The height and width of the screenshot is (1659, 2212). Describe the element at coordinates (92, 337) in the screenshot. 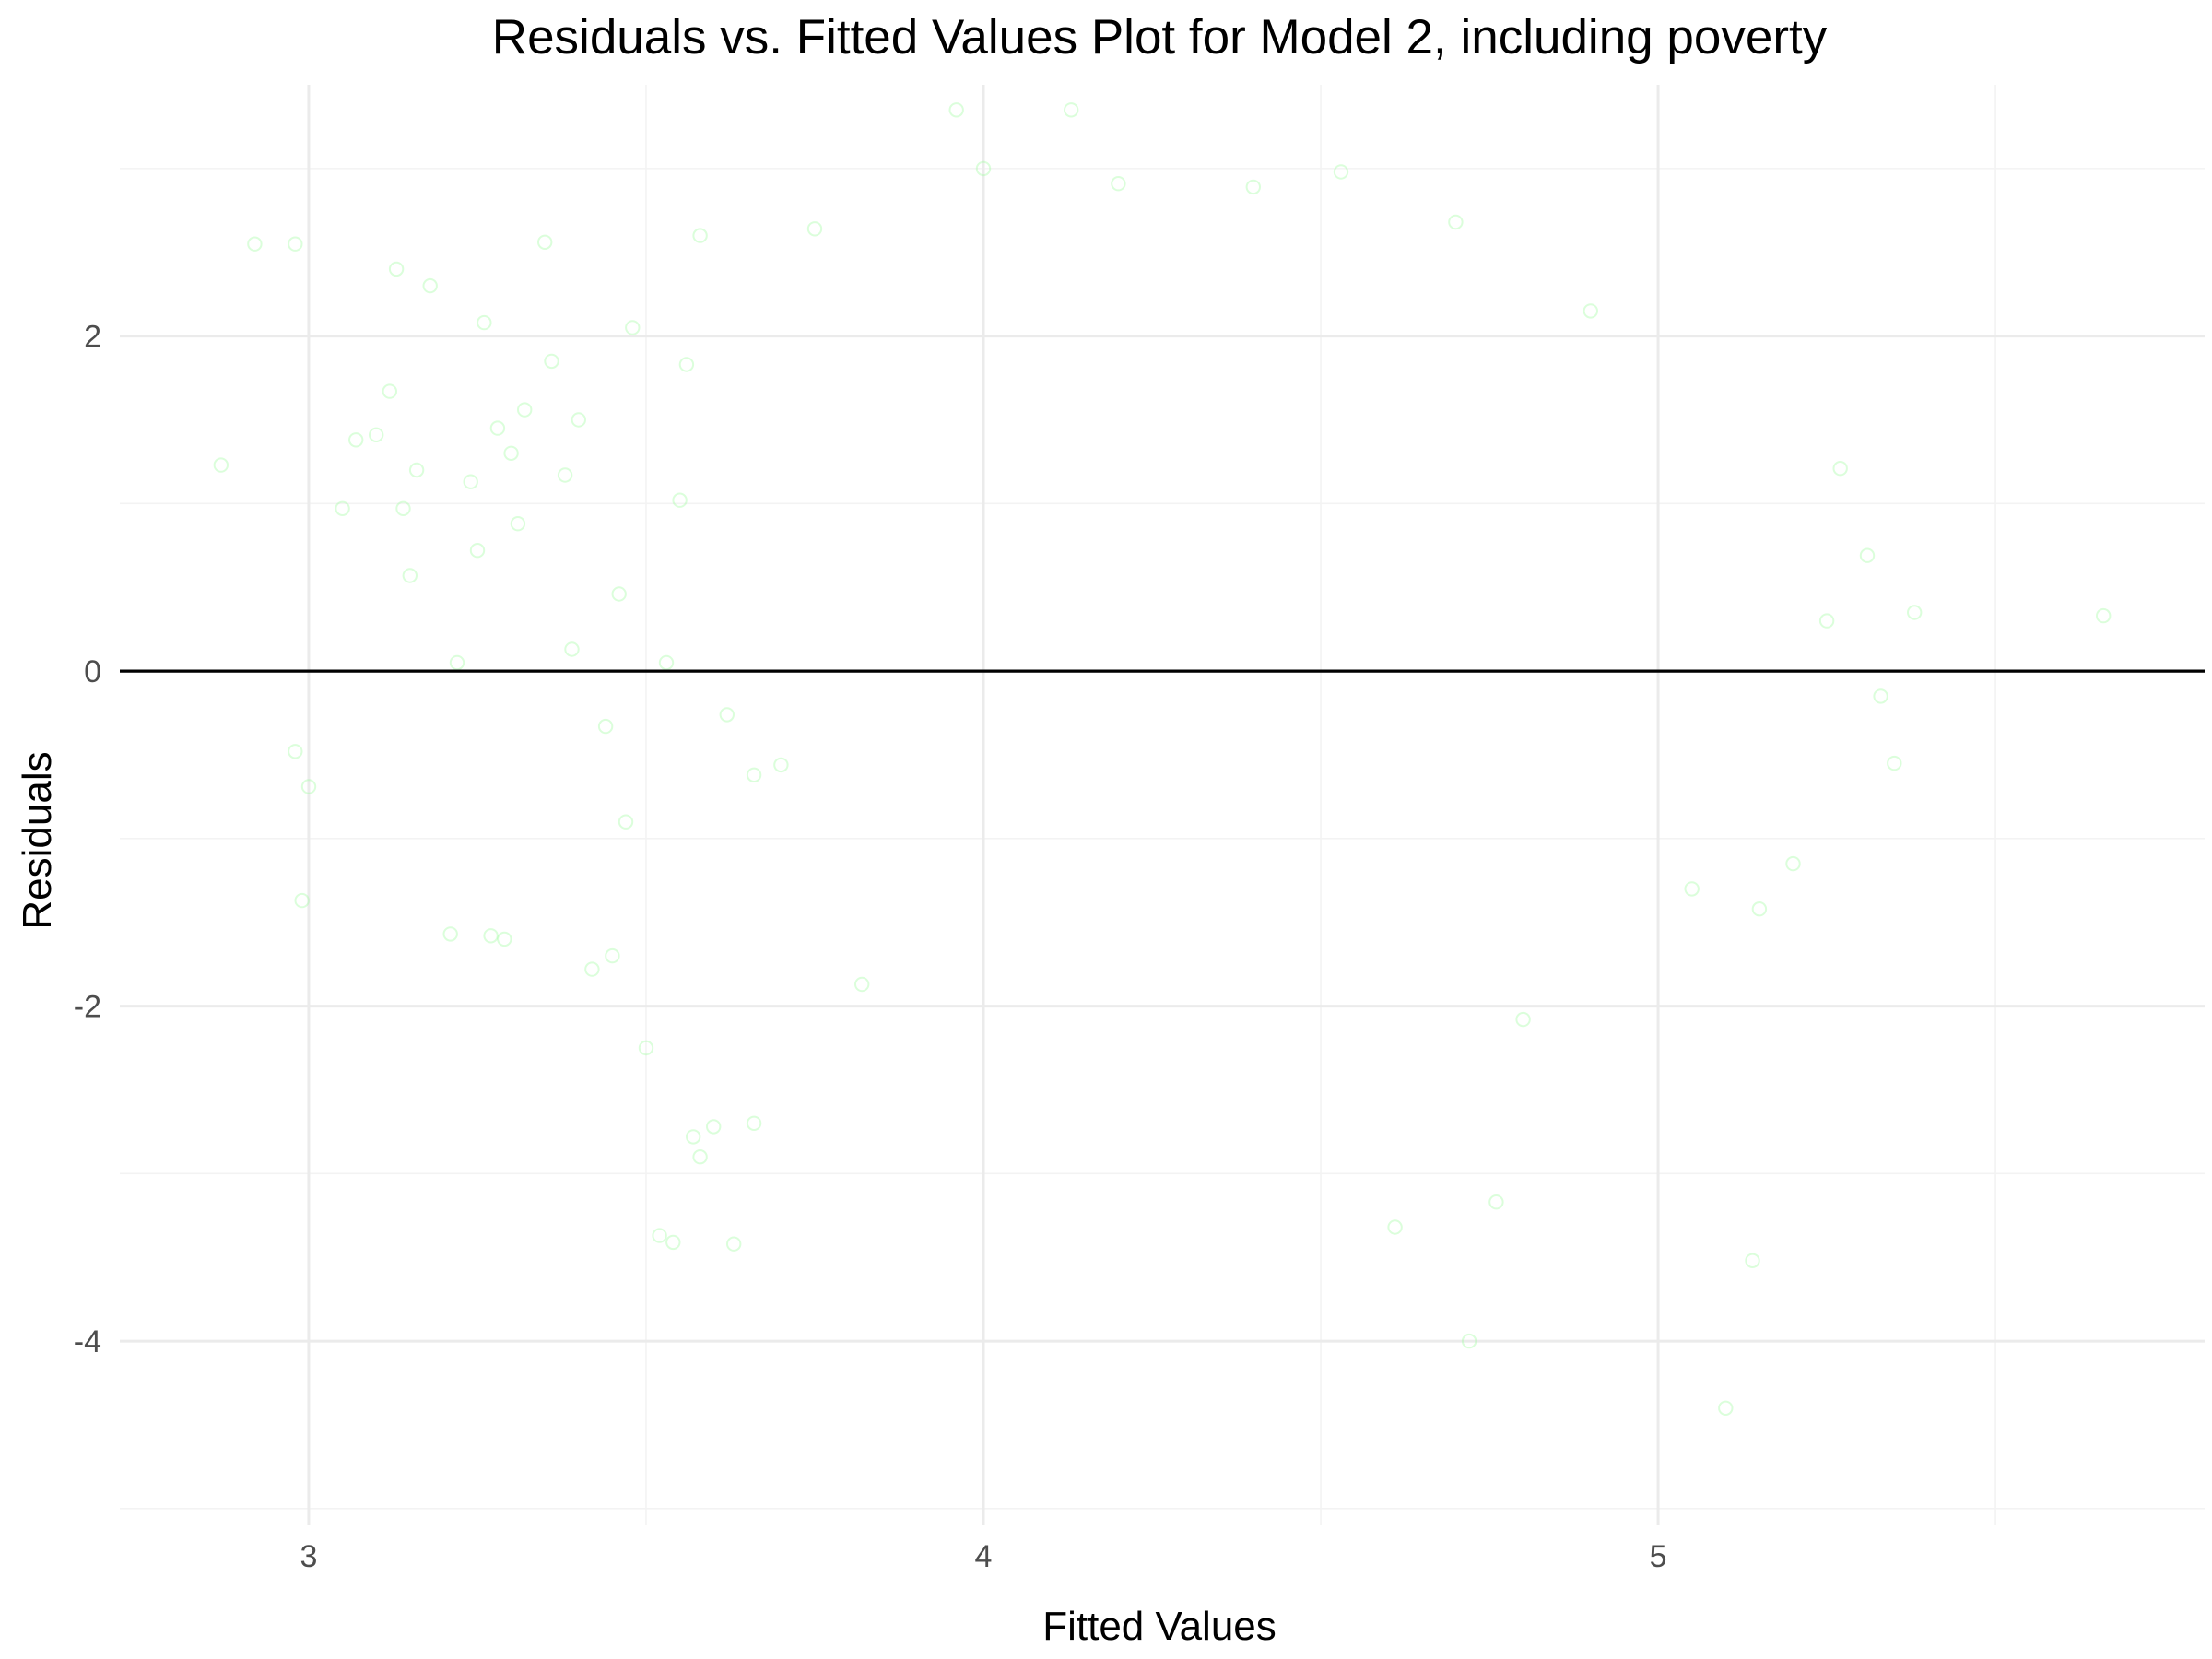

I see `y-tick-label-3: 2` at that location.